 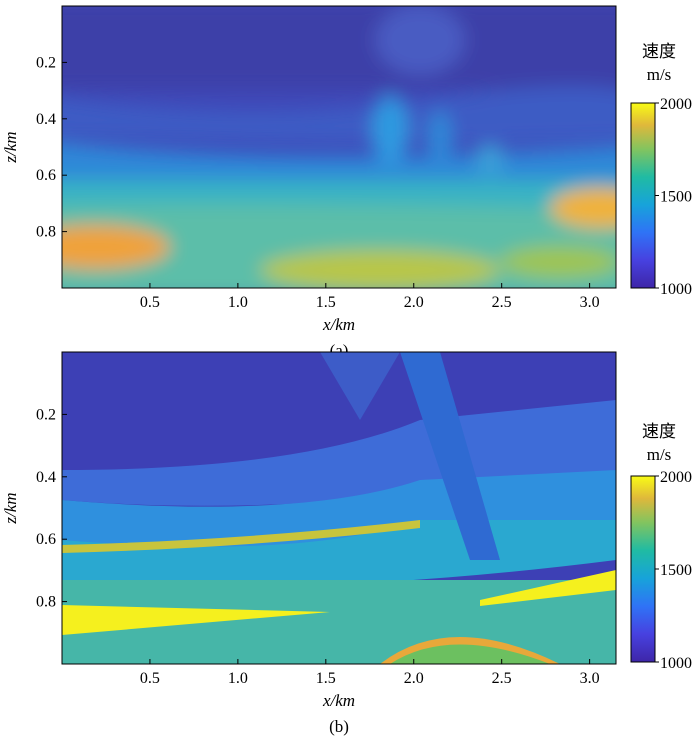 I want to click on colorbar-title-b: 速度, so click(x=659, y=432).